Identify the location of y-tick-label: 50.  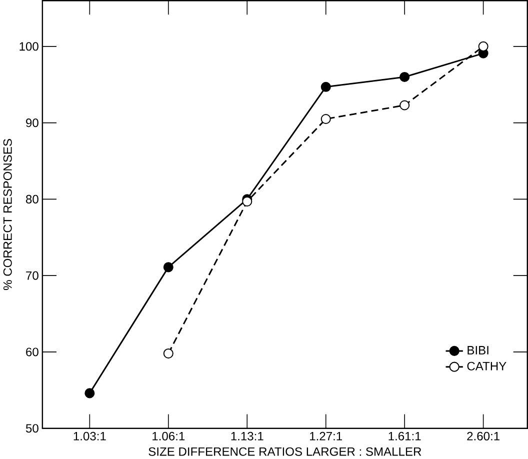
(32, 428).